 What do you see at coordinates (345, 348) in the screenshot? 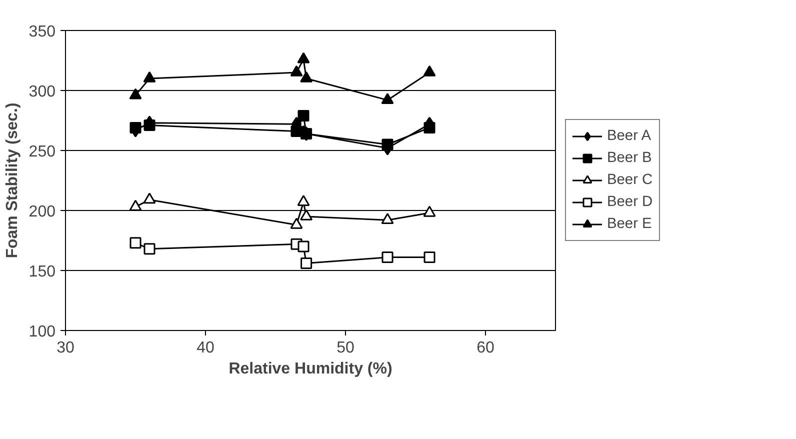
I see `x-tick-label: 50` at bounding box center [345, 348].